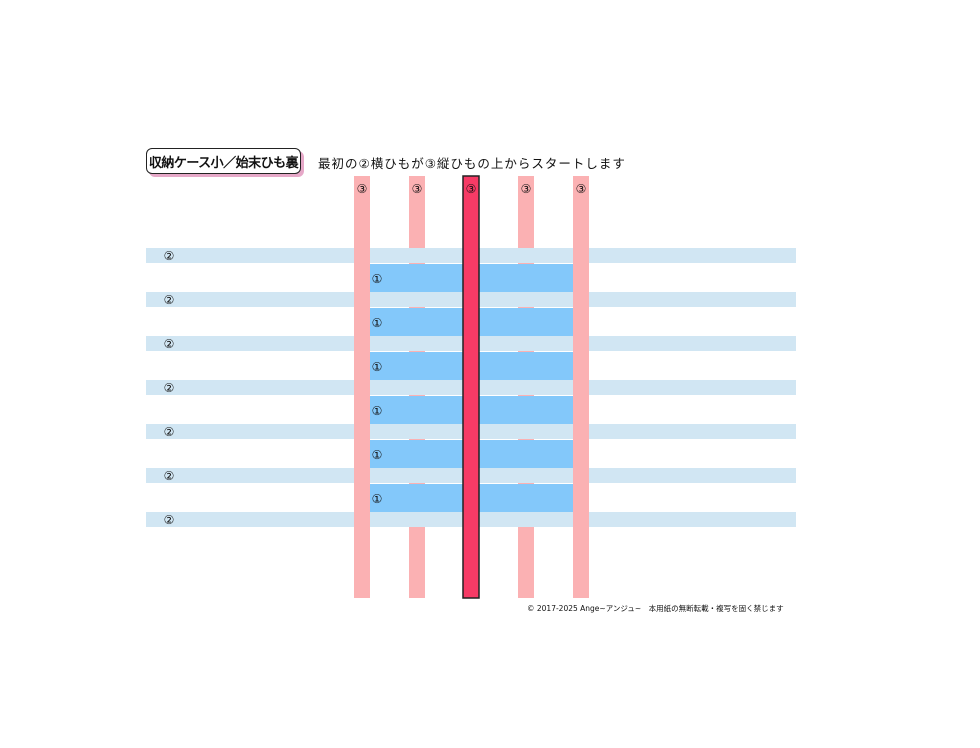 Image resolution: width=980 pixels, height=748 pixels. I want to click on inner-label-5: ①, so click(377, 455).